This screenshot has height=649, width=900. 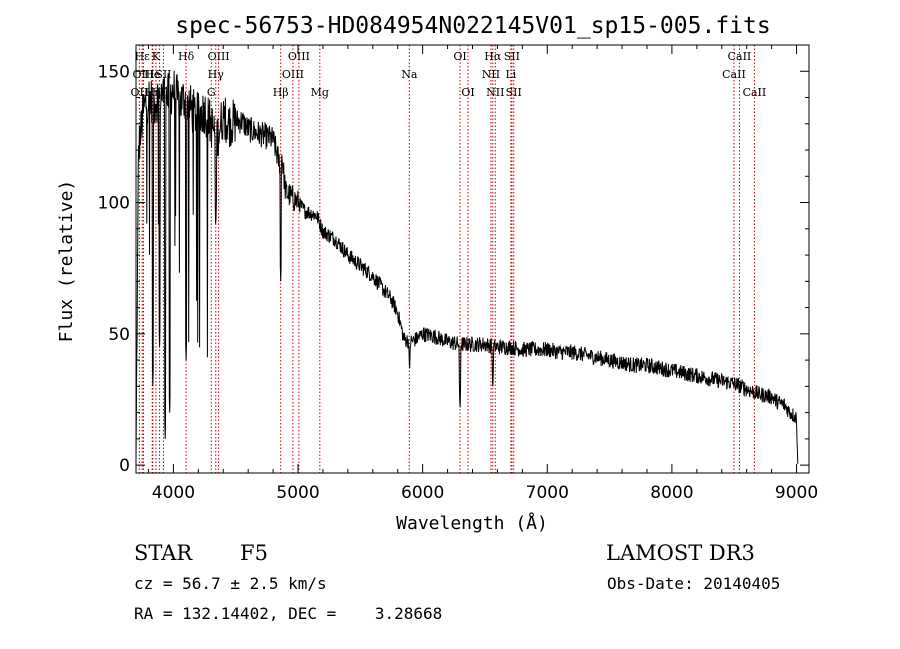 What do you see at coordinates (288, 613) in the screenshot?
I see `ra-dec: RA = 132.14402, DEC = 3.28668` at bounding box center [288, 613].